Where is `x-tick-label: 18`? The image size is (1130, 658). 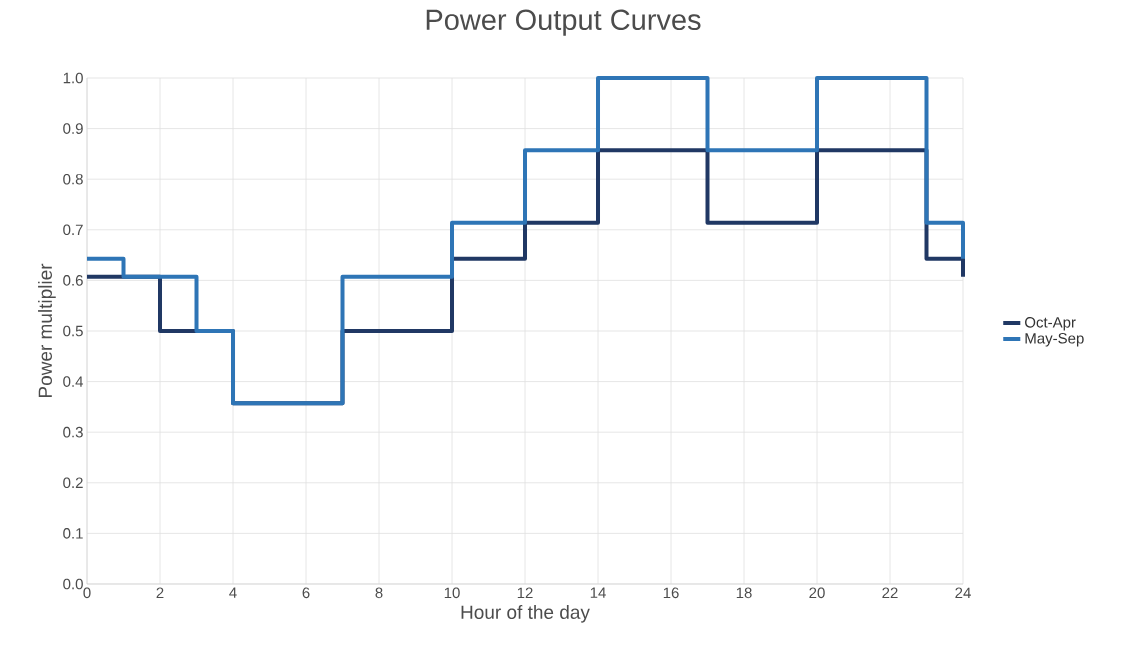
x-tick-label: 18 is located at coordinates (744, 593).